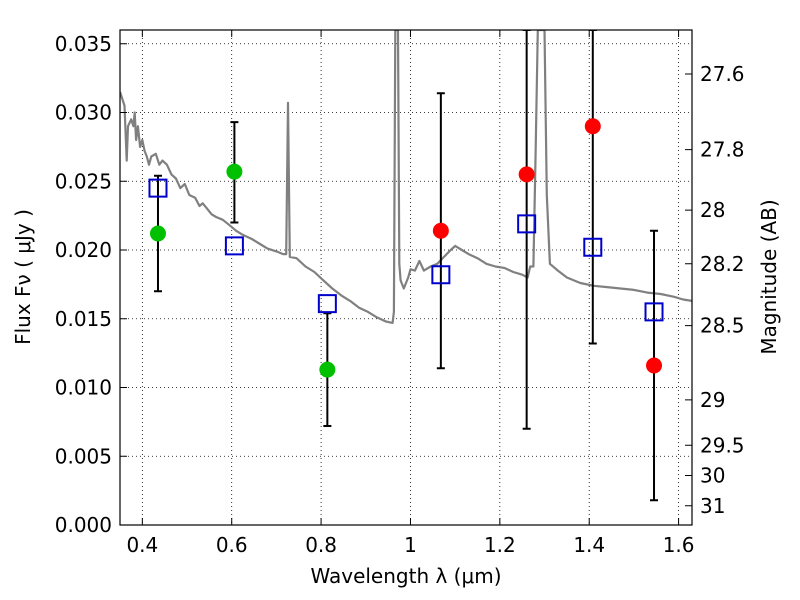  I want to click on x-tick-label: 0.8, so click(321, 545).